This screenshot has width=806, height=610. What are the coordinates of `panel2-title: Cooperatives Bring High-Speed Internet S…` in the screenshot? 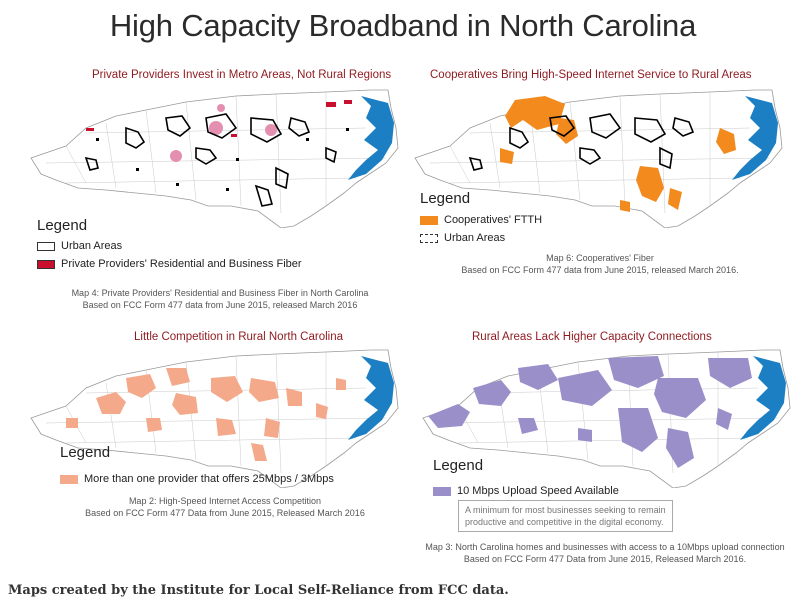 It's located at (591, 75).